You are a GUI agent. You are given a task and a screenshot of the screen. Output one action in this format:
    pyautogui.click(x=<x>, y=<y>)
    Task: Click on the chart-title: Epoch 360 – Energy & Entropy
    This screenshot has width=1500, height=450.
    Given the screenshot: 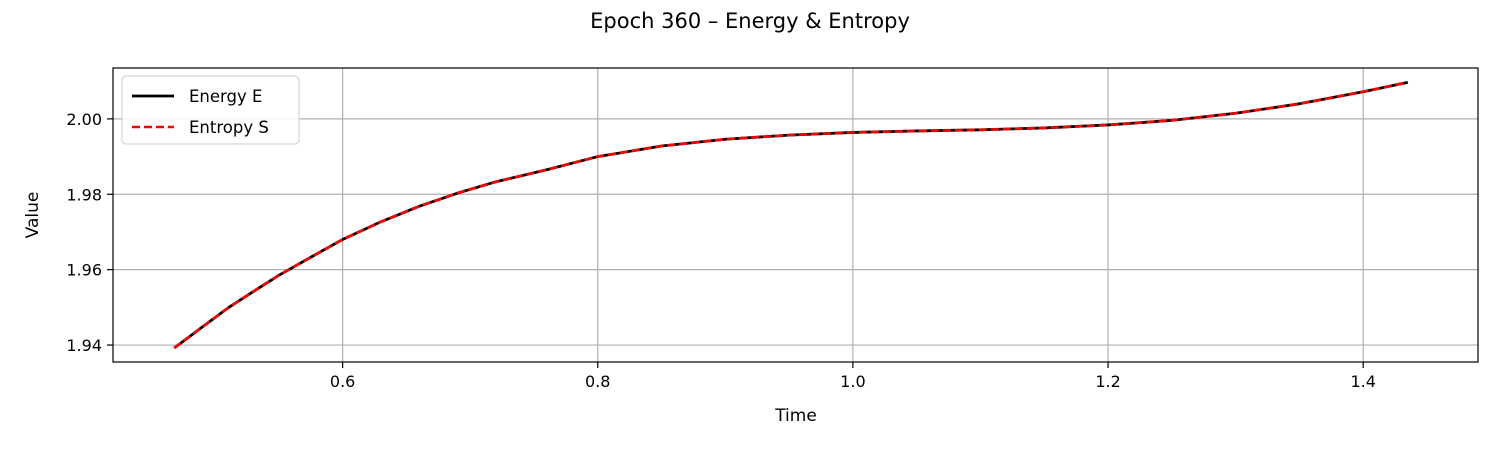 What is the action you would take?
    pyautogui.click(x=750, y=21)
    